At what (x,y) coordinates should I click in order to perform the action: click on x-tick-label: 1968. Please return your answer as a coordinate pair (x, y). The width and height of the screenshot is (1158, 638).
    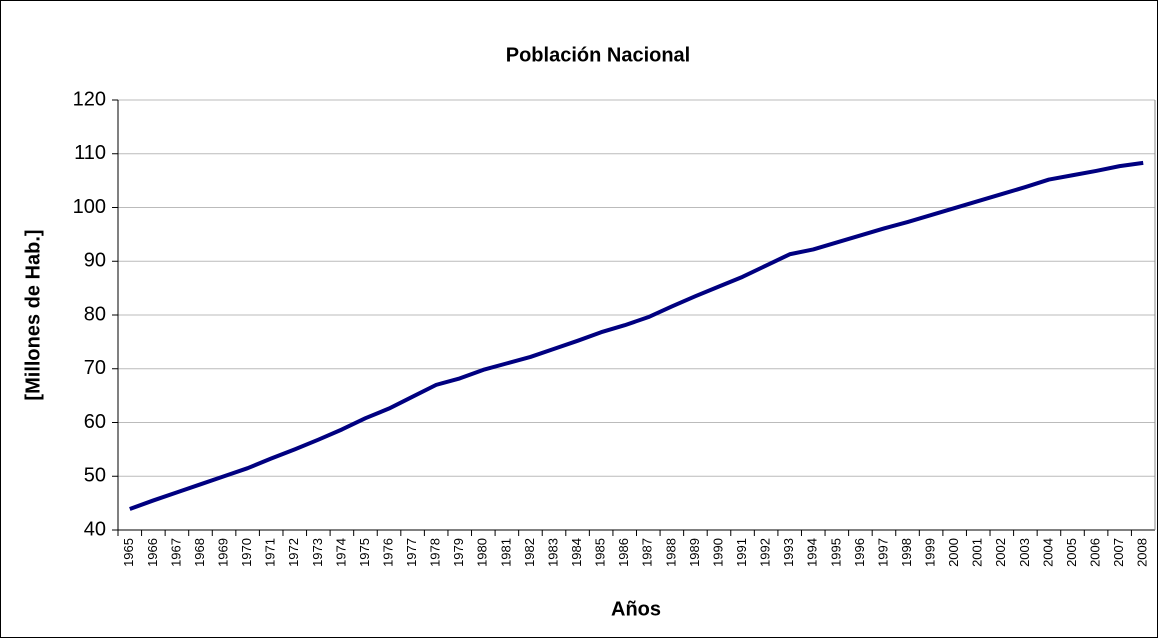
    Looking at the image, I should click on (199, 552).